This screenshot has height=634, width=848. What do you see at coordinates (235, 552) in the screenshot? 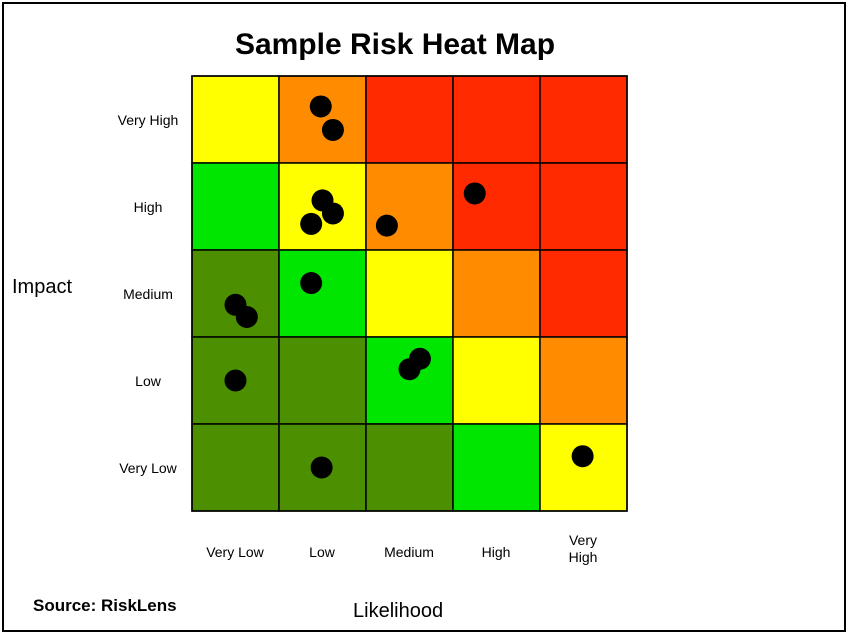
I see `x-tick-label: Very Low` at bounding box center [235, 552].